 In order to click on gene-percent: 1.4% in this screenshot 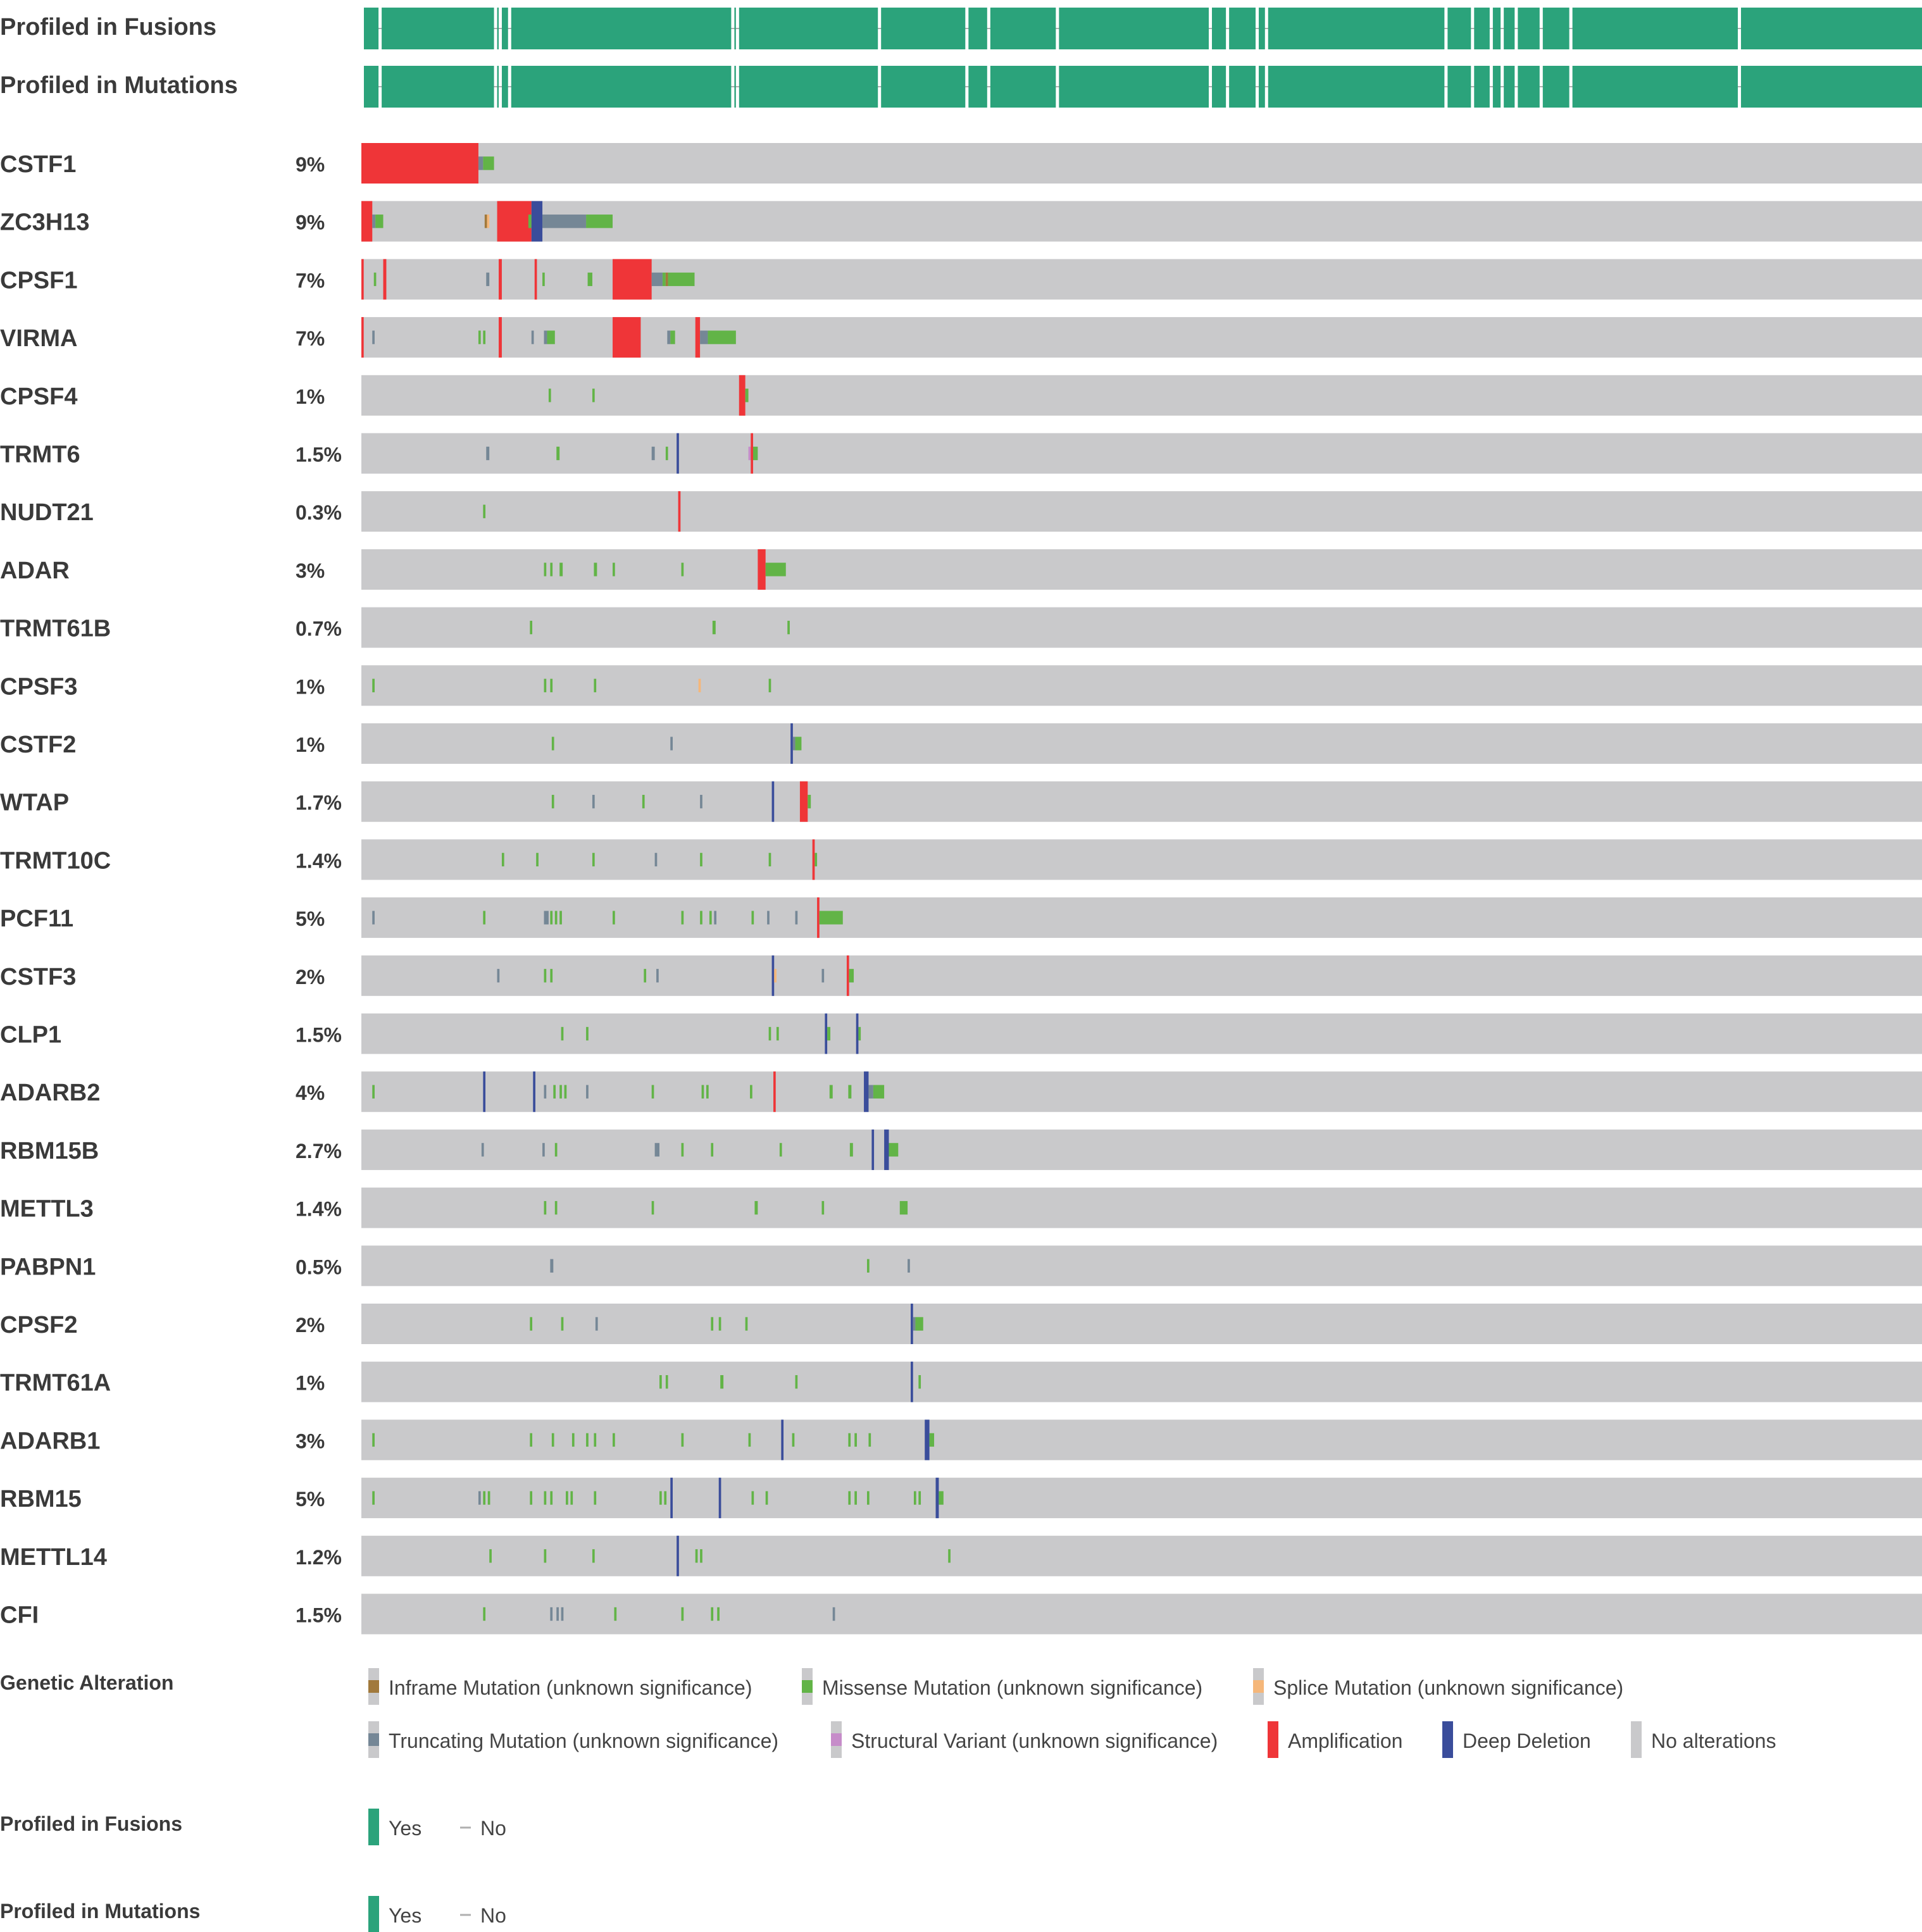, I will do `click(319, 860)`.